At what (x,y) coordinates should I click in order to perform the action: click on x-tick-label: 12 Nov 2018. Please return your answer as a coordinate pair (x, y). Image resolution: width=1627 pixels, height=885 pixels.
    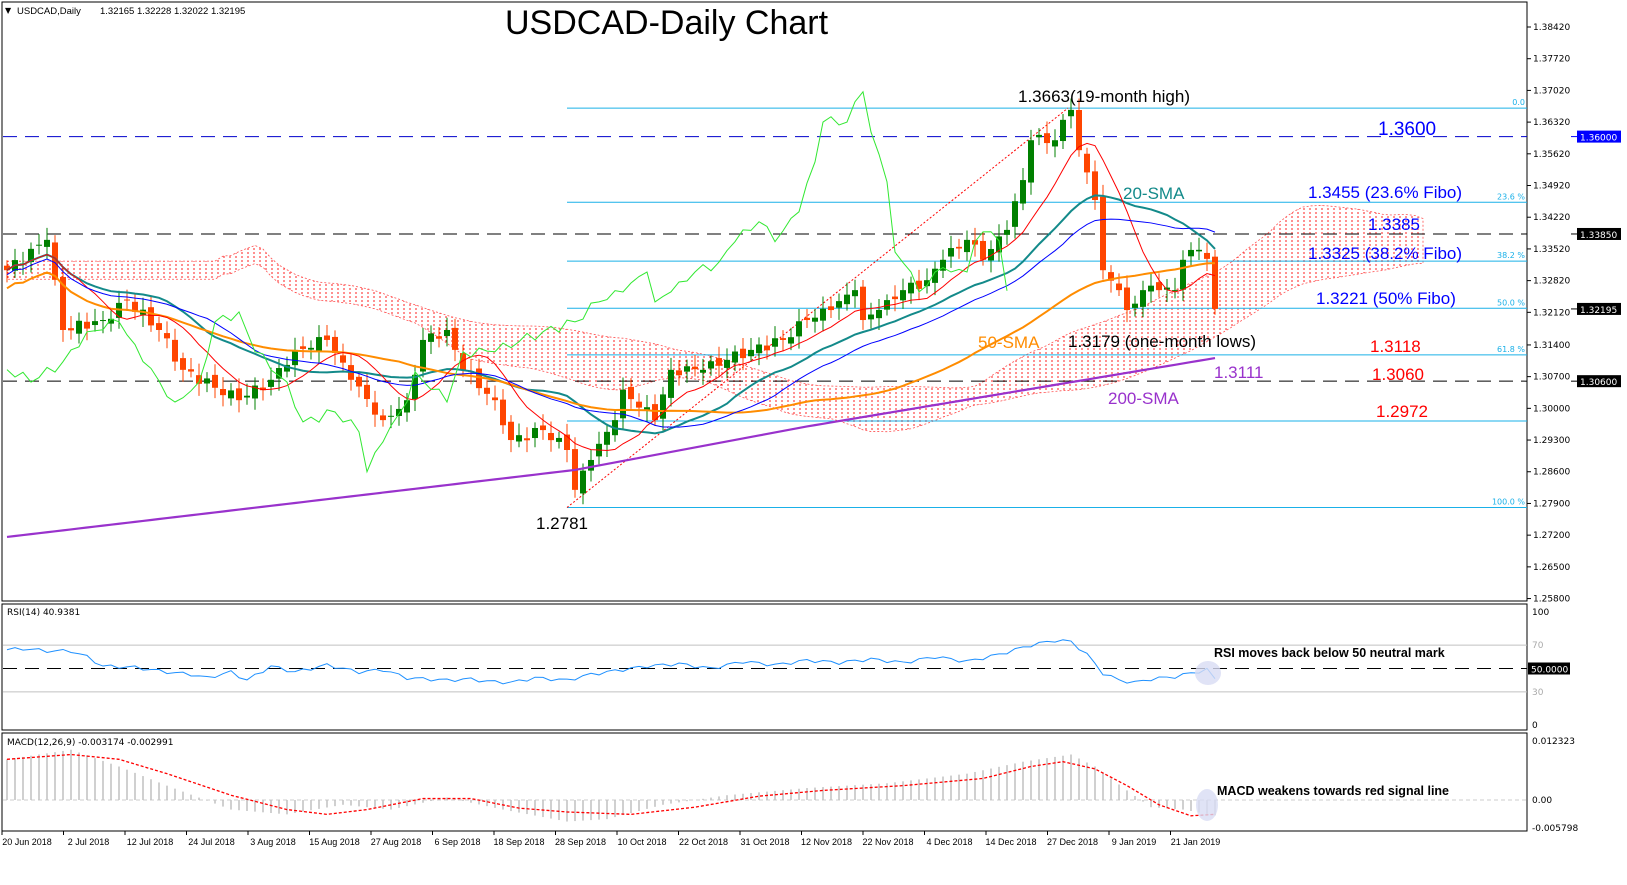
    Looking at the image, I should click on (826, 842).